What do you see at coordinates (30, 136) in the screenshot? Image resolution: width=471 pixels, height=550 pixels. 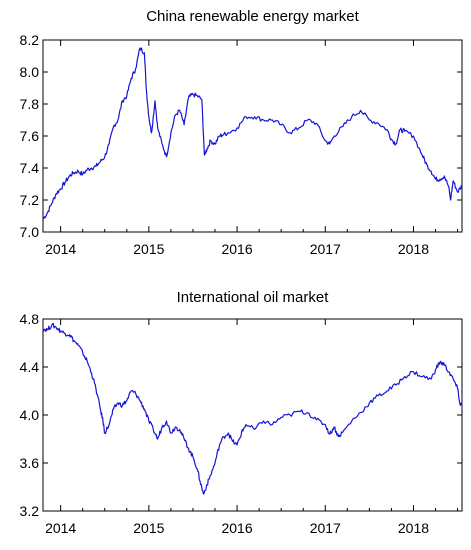 I see `y-tick-label: 7.6` at bounding box center [30, 136].